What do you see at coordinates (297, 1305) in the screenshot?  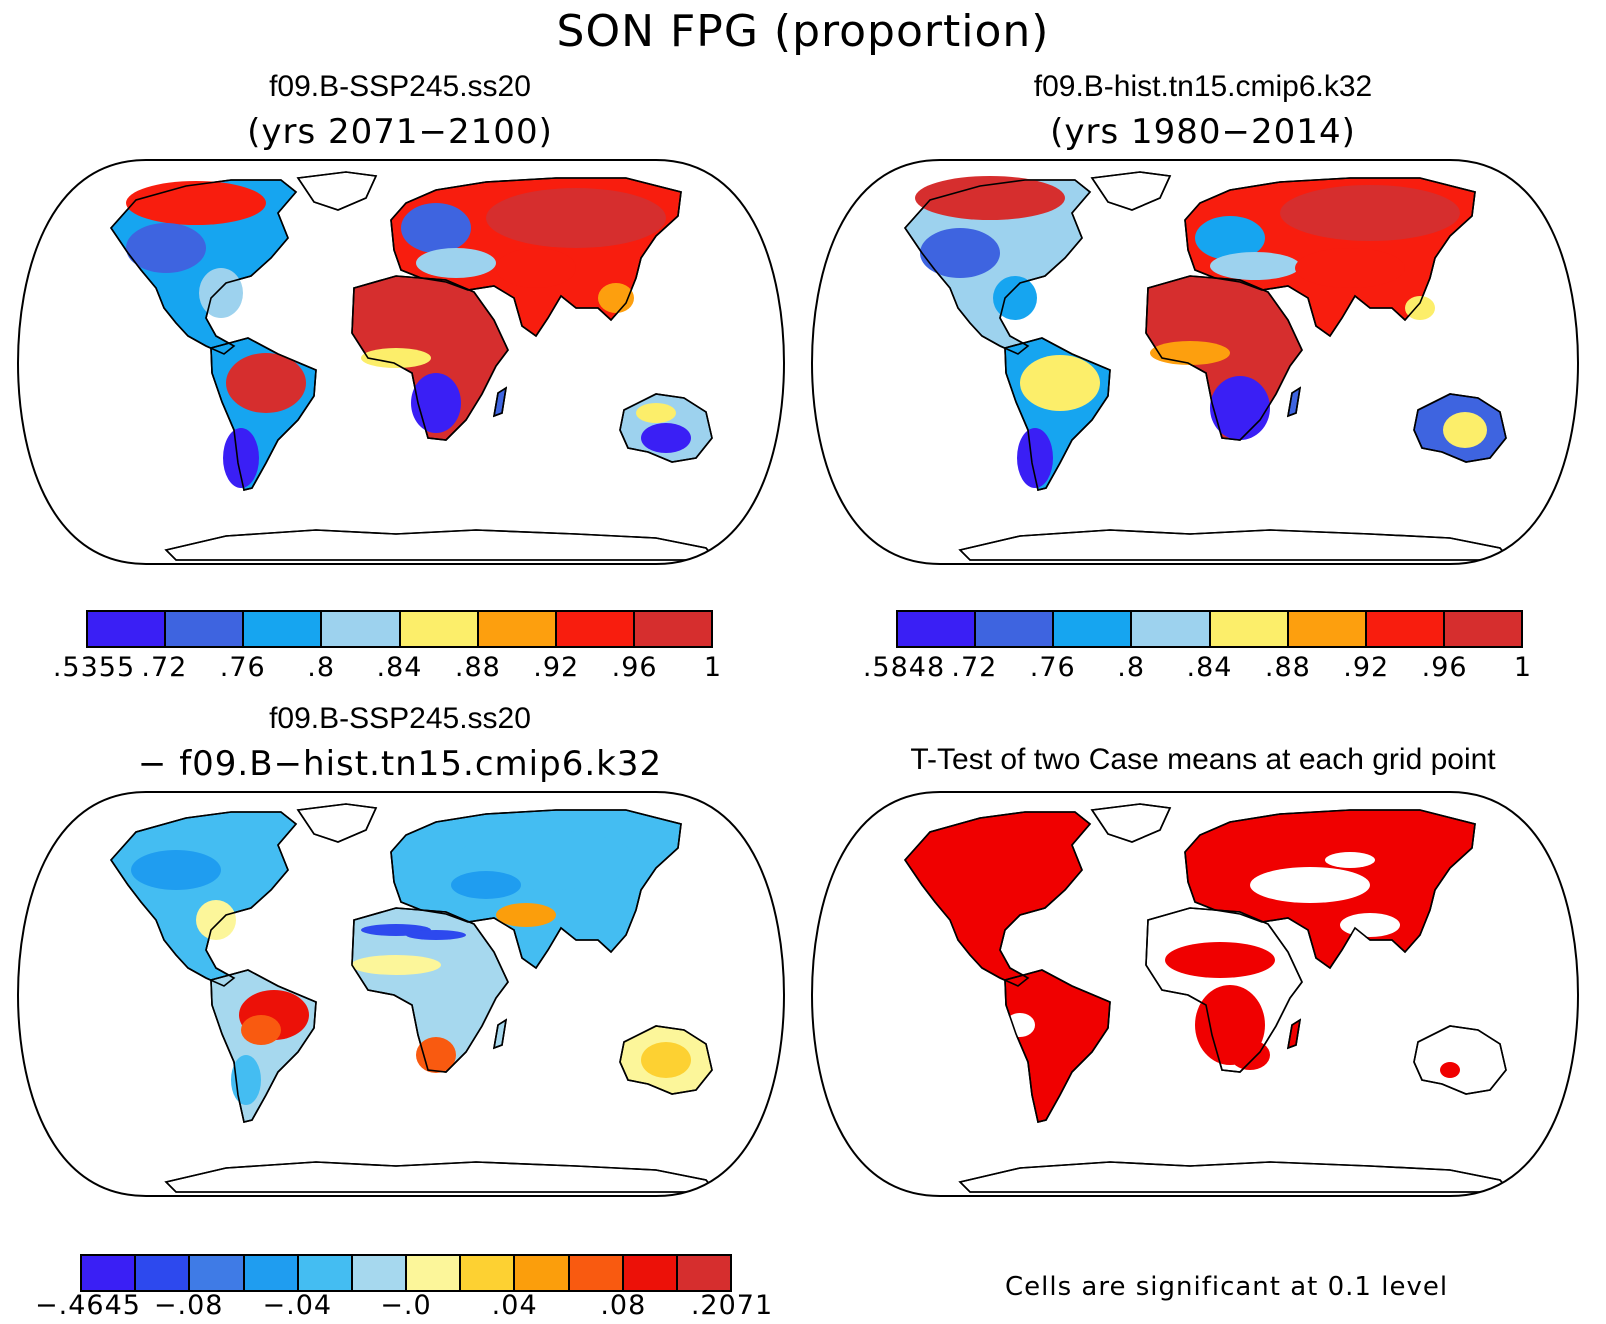 I see `colorbar-tick-label: −.04` at bounding box center [297, 1305].